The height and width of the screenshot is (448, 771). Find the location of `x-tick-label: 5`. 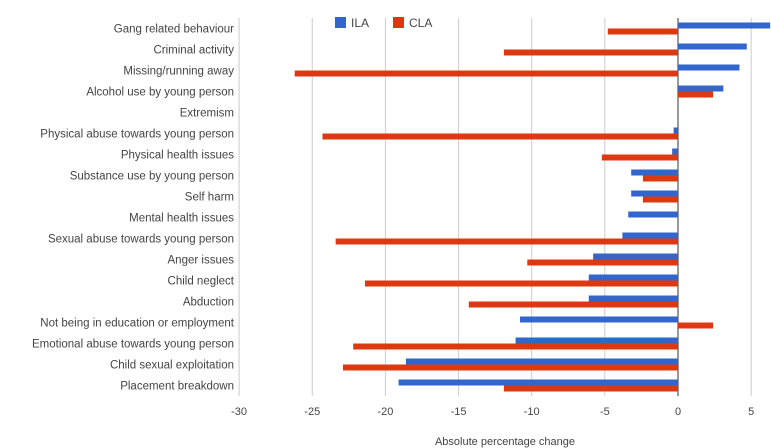

x-tick-label: 5 is located at coordinates (751, 412).